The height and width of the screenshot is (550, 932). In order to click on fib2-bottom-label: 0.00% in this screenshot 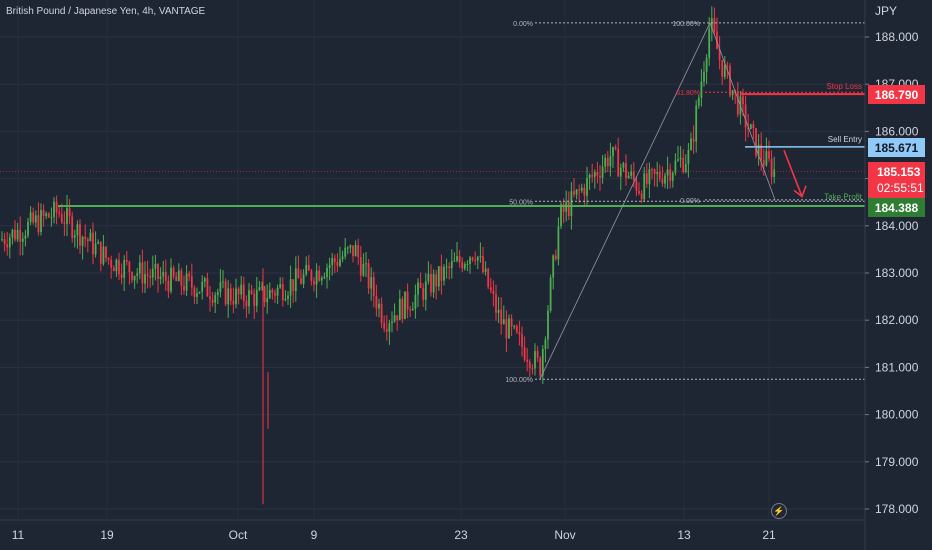, I will do `click(690, 201)`.